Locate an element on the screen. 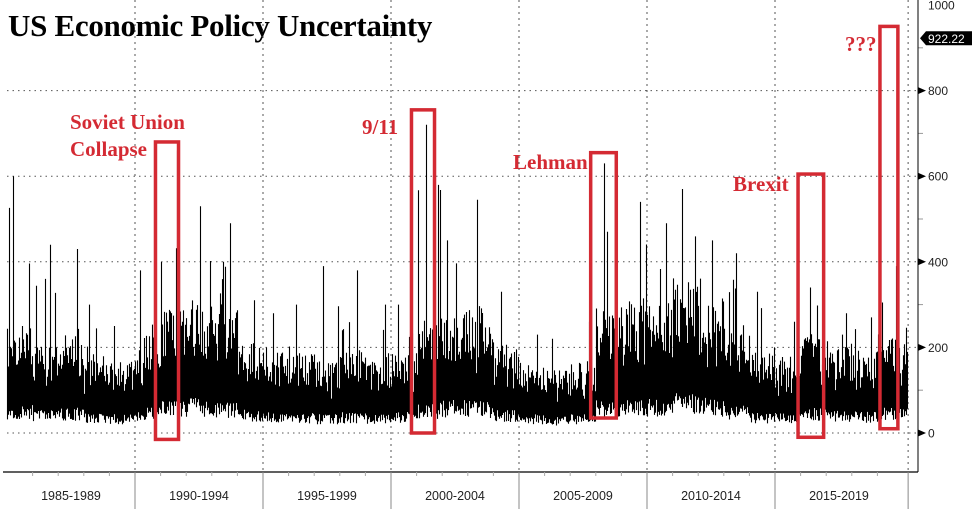 This screenshot has width=975, height=509. last-value-label: 922.22 is located at coordinates (946, 39).